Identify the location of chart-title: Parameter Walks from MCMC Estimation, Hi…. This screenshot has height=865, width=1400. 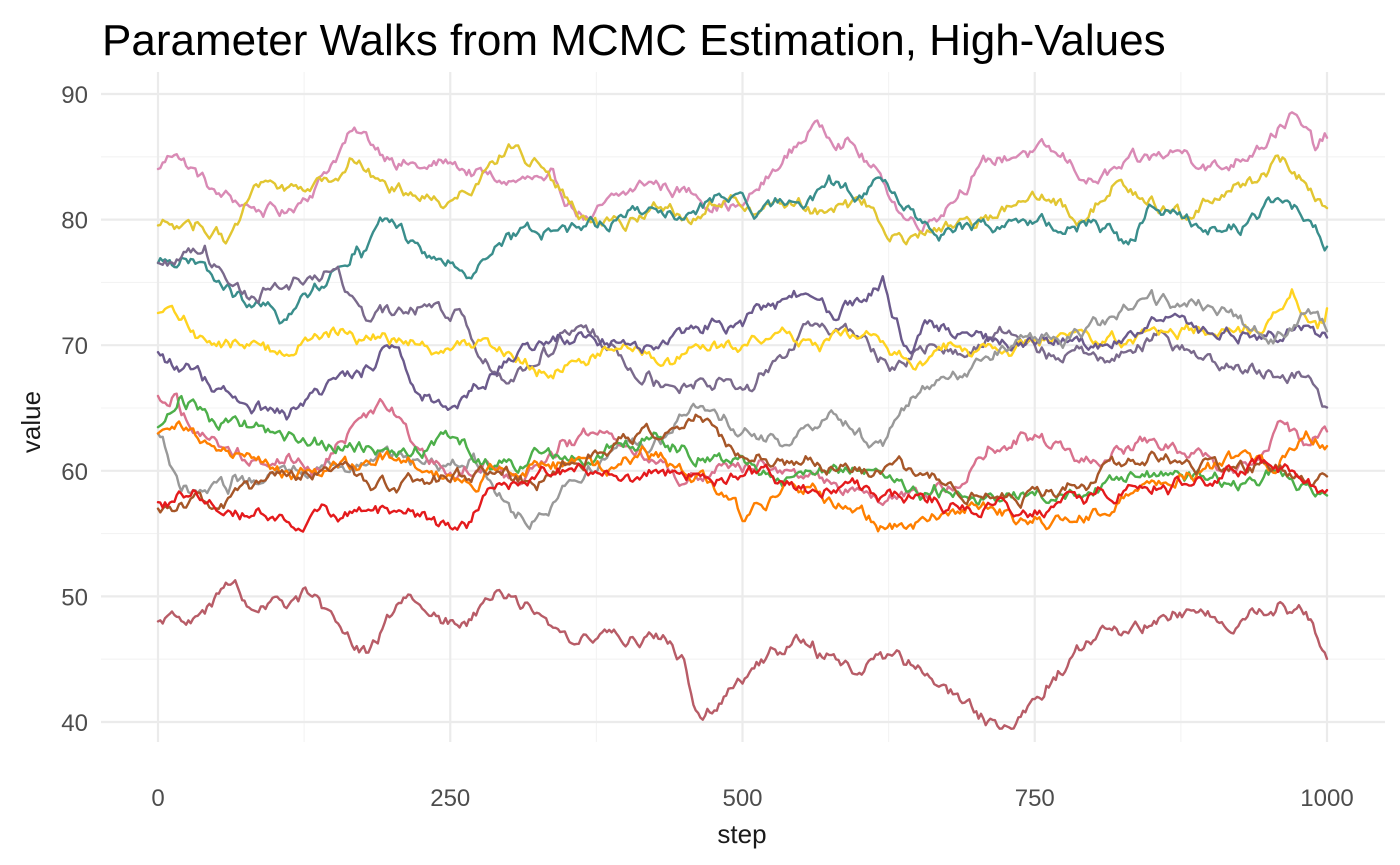
(634, 40).